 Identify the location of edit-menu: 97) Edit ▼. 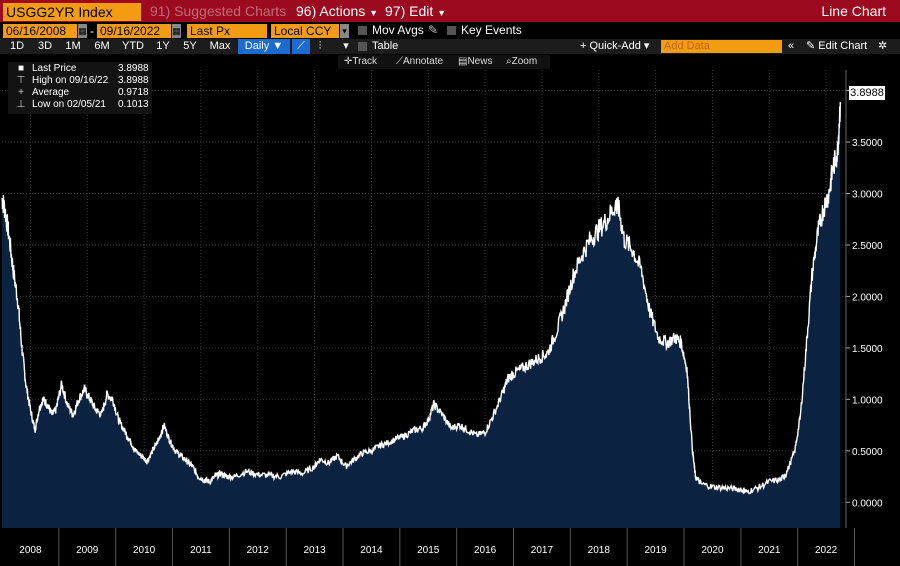
(413, 11).